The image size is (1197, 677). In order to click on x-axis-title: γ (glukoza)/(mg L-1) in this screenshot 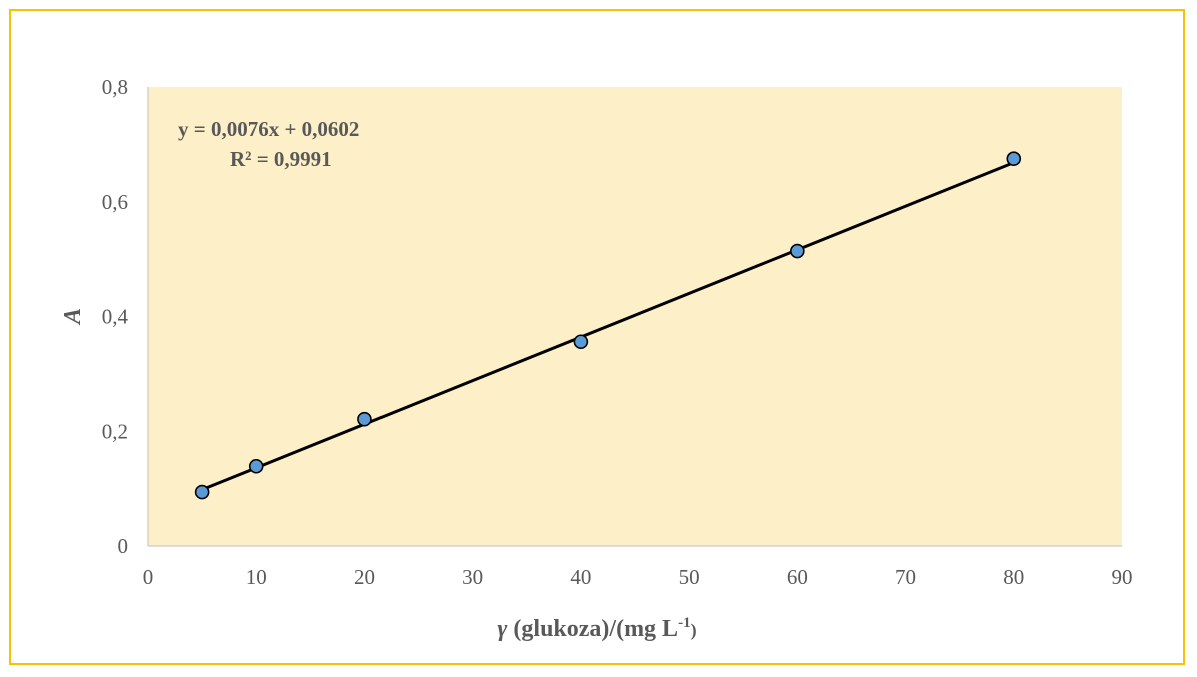, I will do `click(596, 628)`.